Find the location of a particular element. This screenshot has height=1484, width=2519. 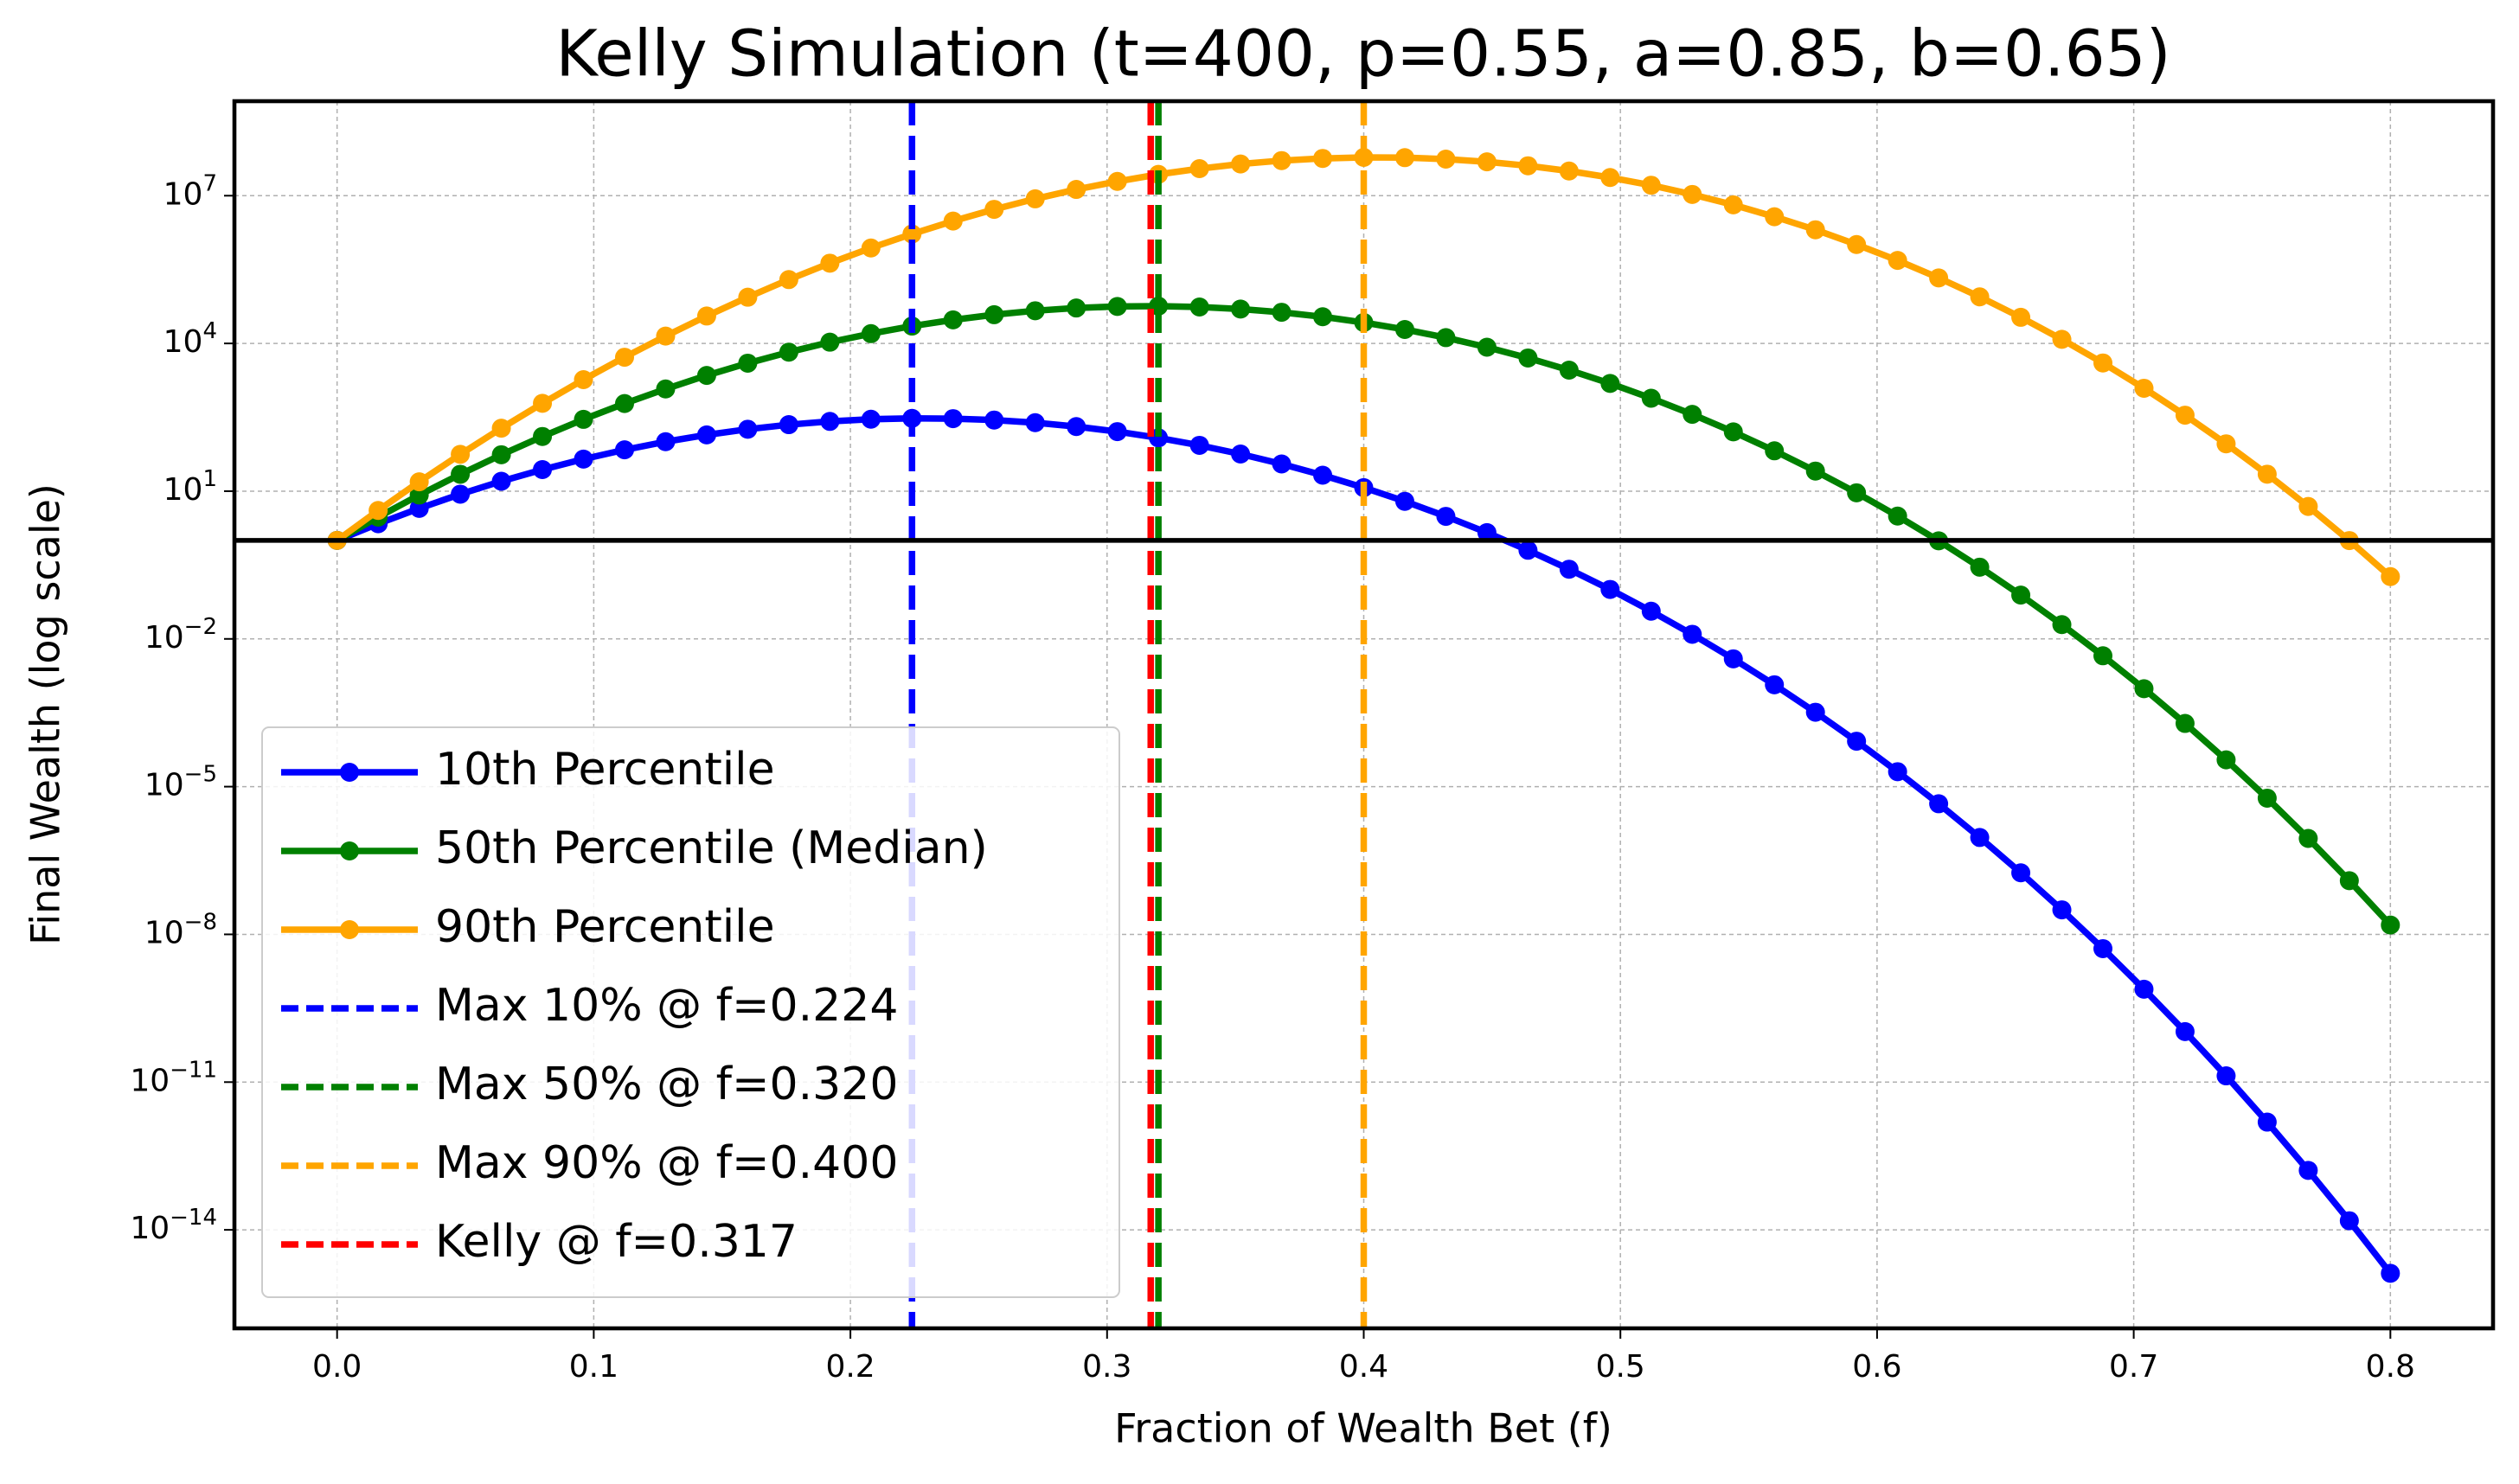

x-tick-label: 0.2 is located at coordinates (850, 1367).